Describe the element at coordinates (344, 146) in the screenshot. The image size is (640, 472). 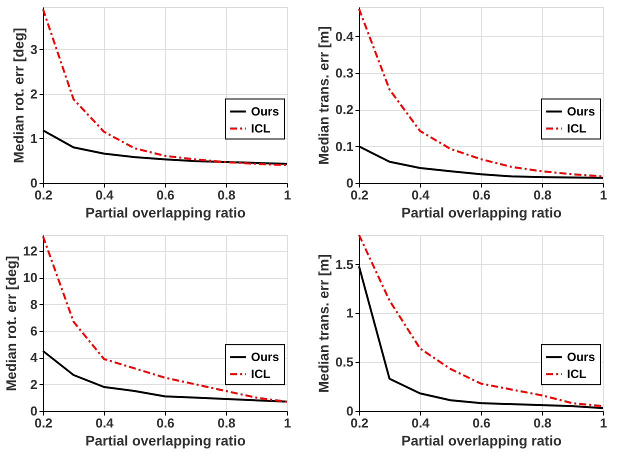
I see `y-tick-label: 0.1` at that location.